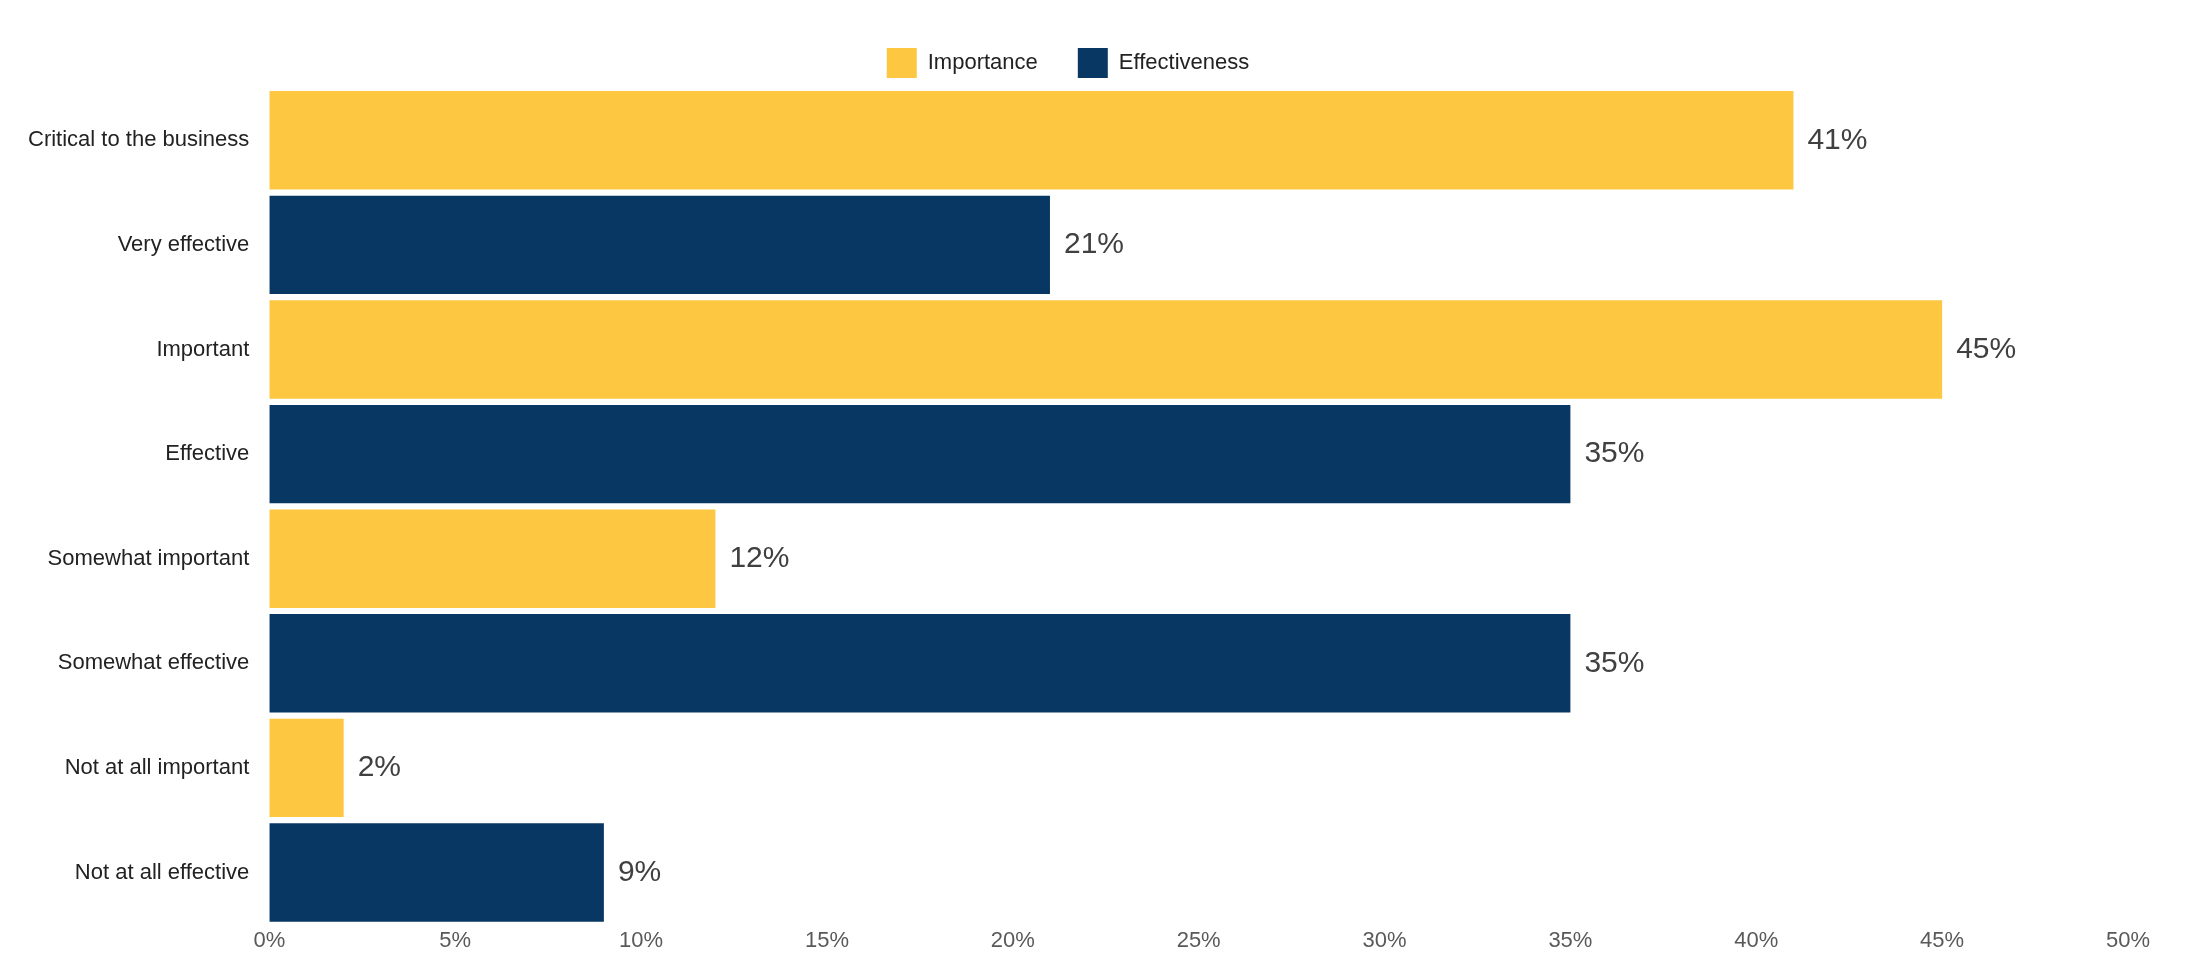  Describe the element at coordinates (183, 243) in the screenshot. I see `y-tick-label: Very effective` at that location.